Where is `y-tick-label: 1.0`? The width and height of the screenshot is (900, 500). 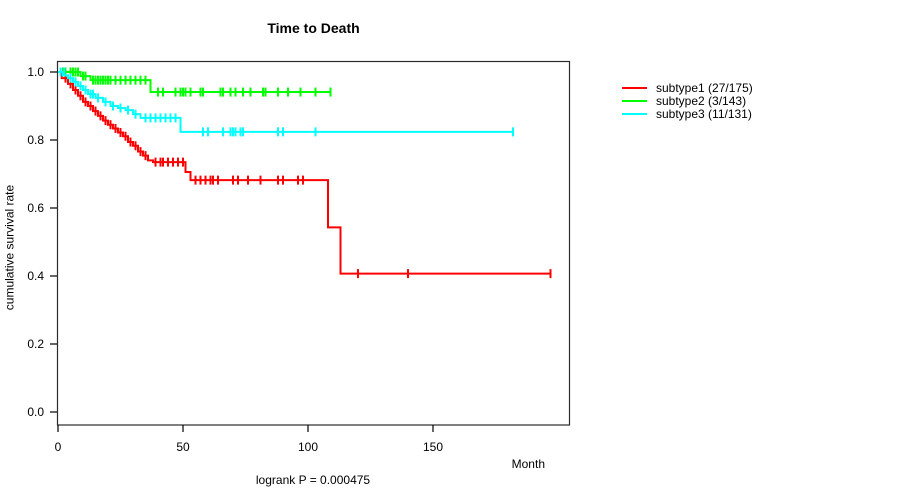
y-tick-label: 1.0 is located at coordinates (35, 72).